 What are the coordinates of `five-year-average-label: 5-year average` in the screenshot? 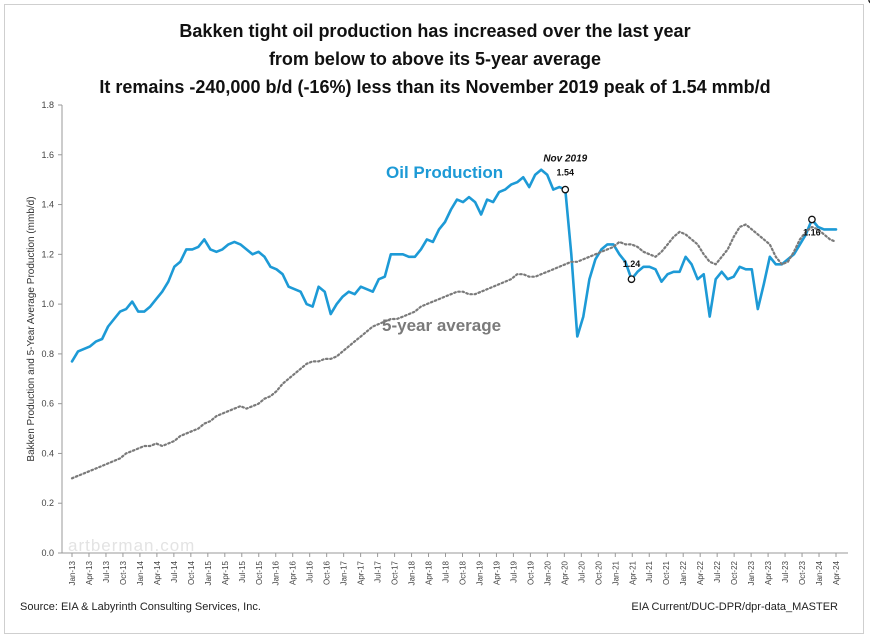 It's located at (441, 325).